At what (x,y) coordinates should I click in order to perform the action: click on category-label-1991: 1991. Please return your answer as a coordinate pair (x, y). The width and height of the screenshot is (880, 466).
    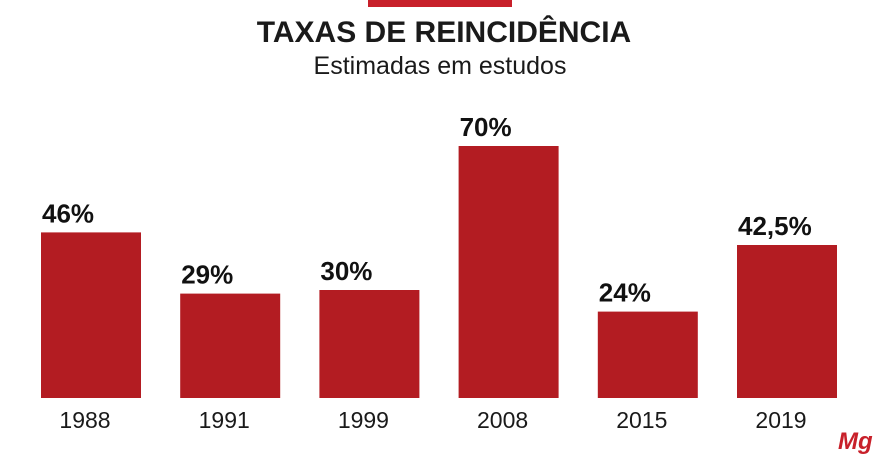
    Looking at the image, I should click on (224, 420).